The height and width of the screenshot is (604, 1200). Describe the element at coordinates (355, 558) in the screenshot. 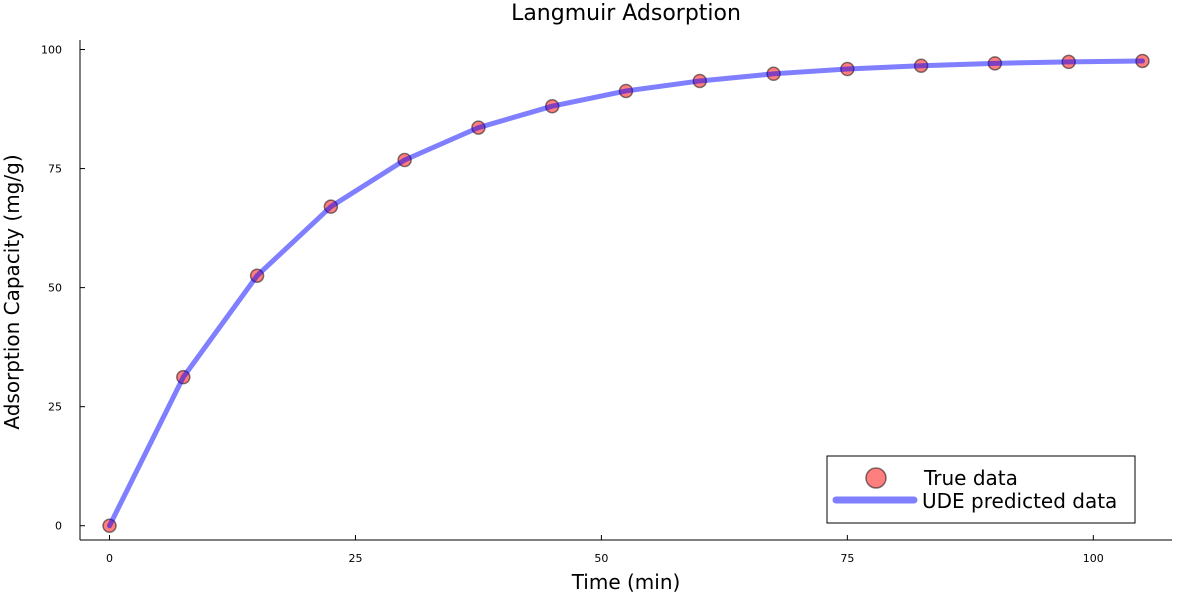

I see `x-tick-label: 25` at that location.